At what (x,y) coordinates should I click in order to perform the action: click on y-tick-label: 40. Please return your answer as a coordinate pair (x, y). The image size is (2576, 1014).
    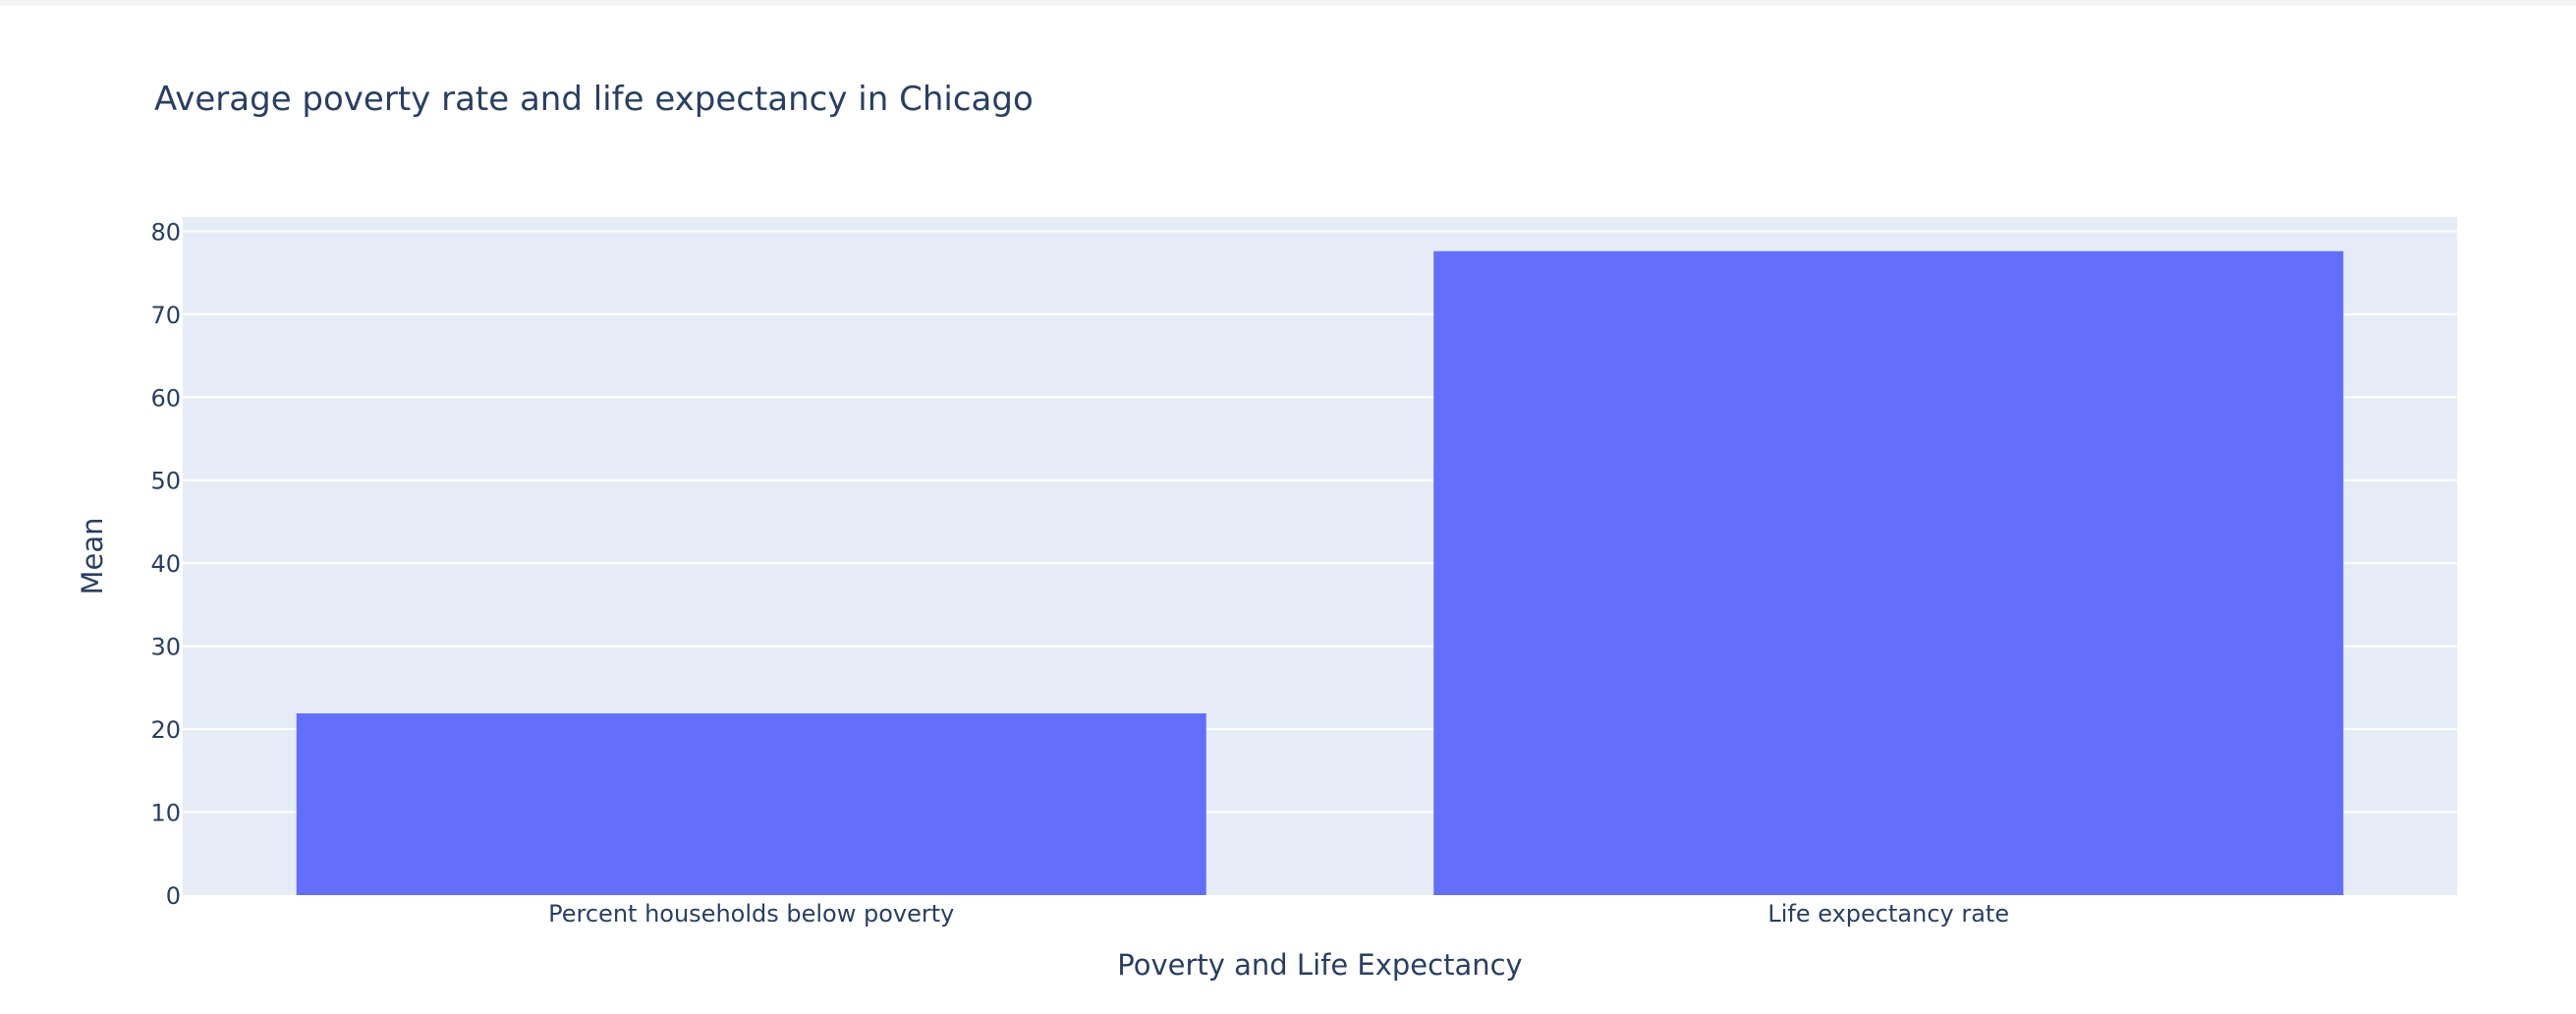
    Looking at the image, I should click on (165, 564).